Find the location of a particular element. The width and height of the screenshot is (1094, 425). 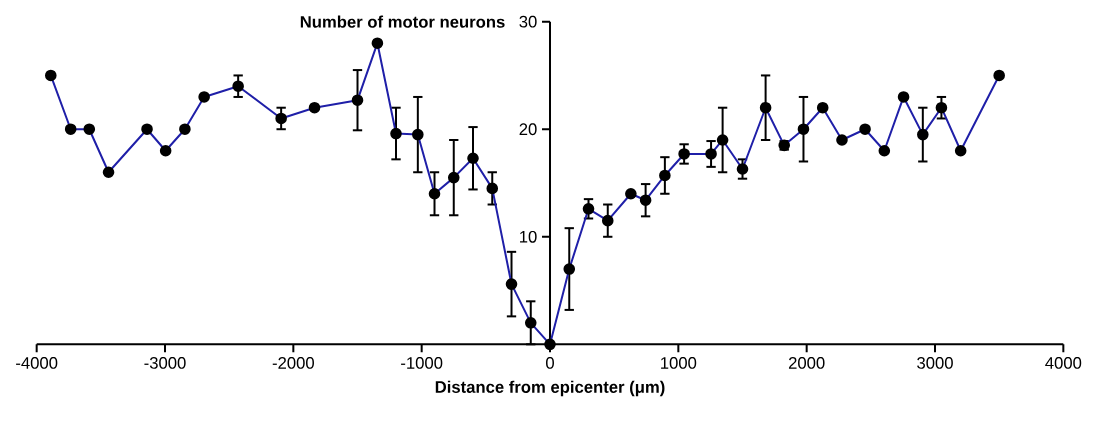

y-tick-label: 10 is located at coordinates (528, 236).